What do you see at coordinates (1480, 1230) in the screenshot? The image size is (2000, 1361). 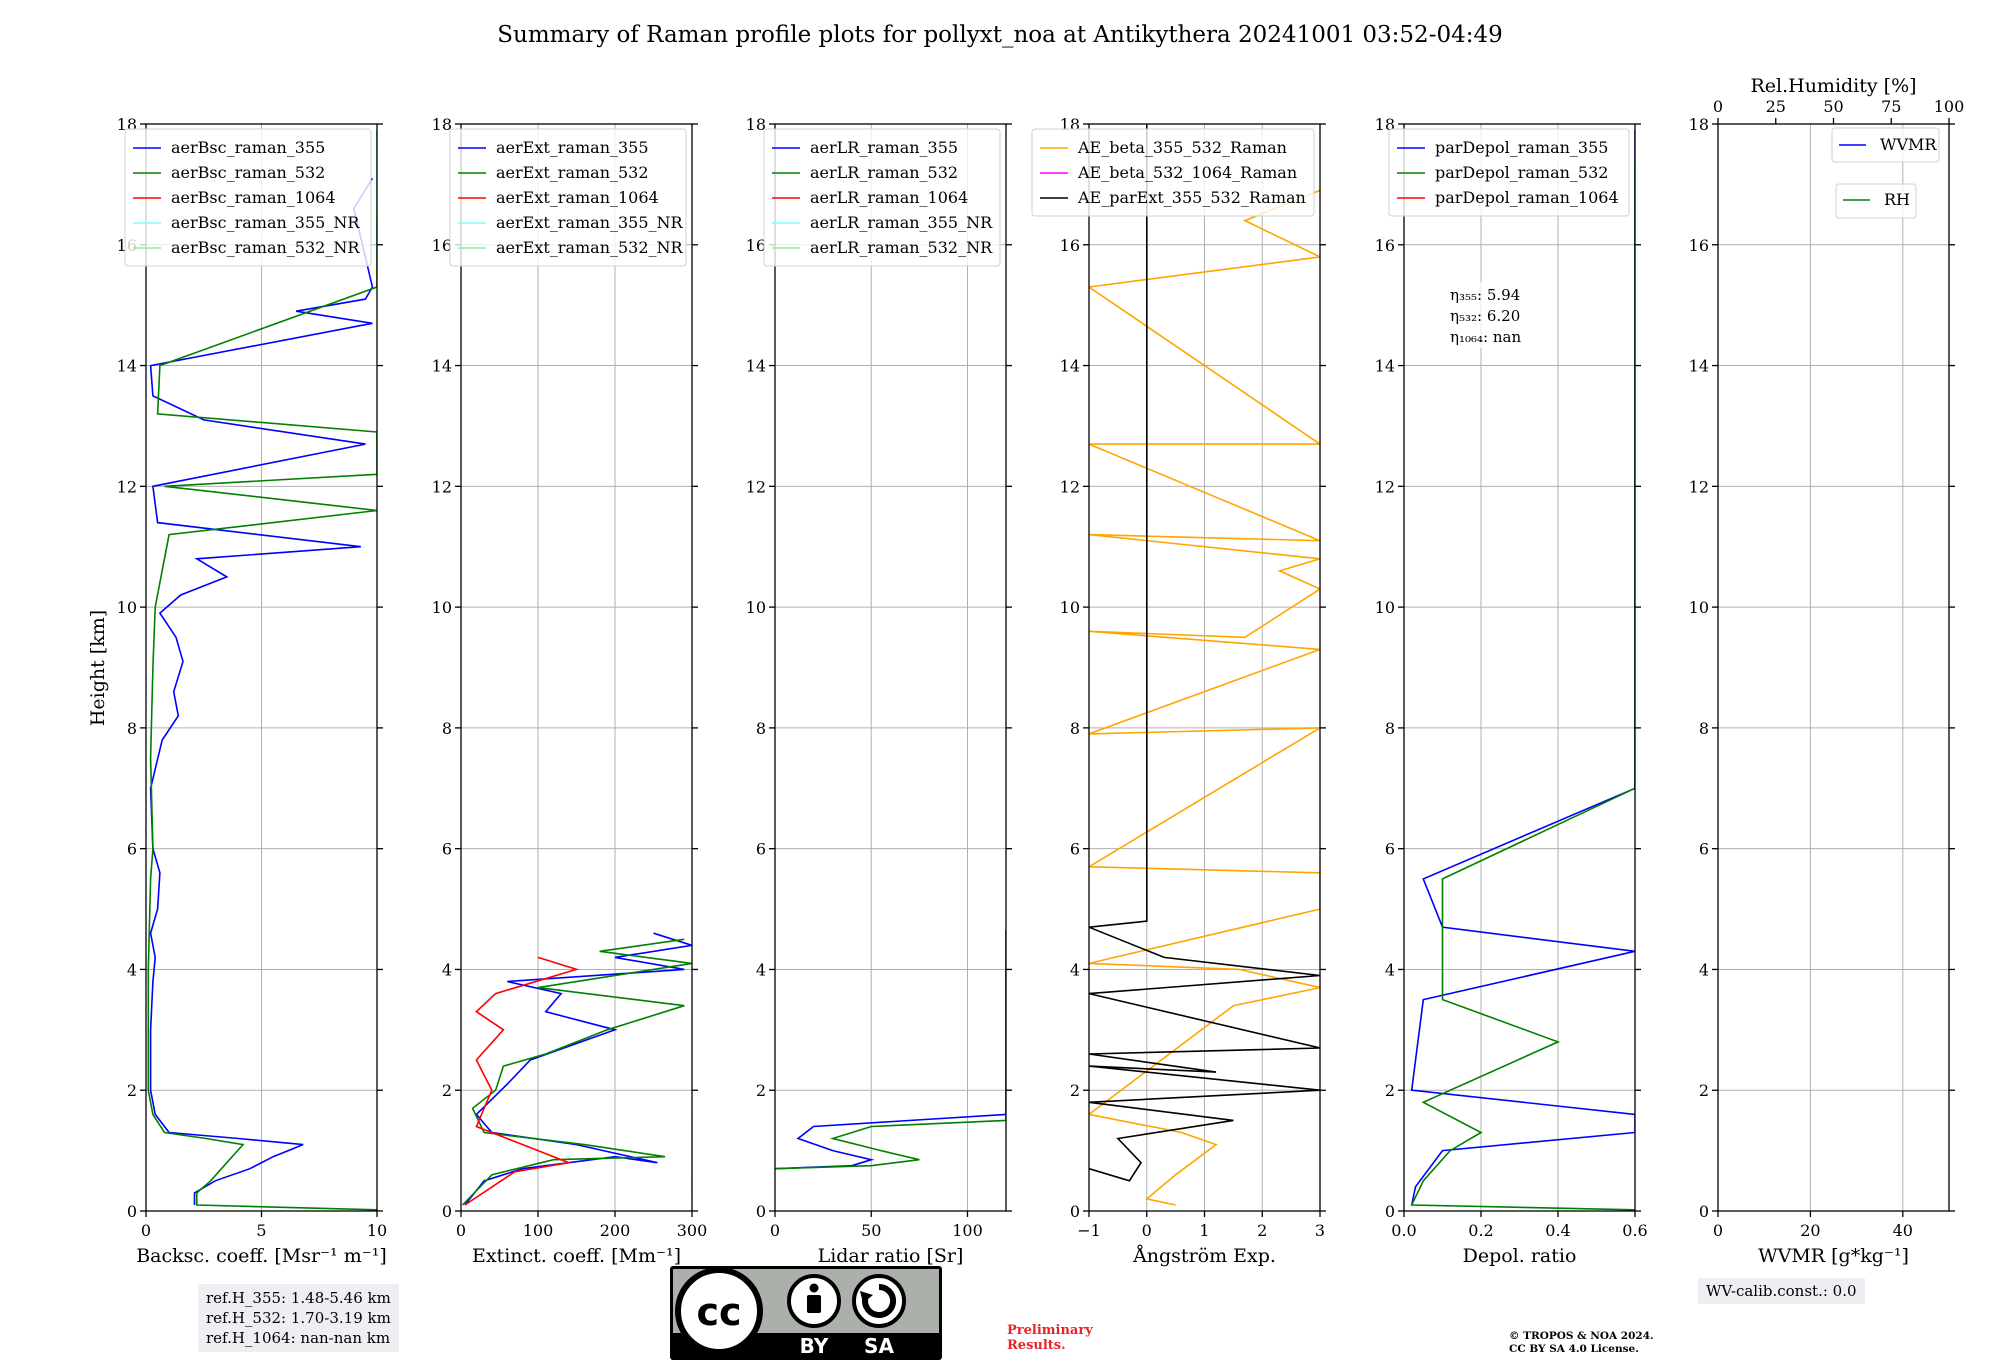 I see `xtick-label-0.2: 0.2` at bounding box center [1480, 1230].